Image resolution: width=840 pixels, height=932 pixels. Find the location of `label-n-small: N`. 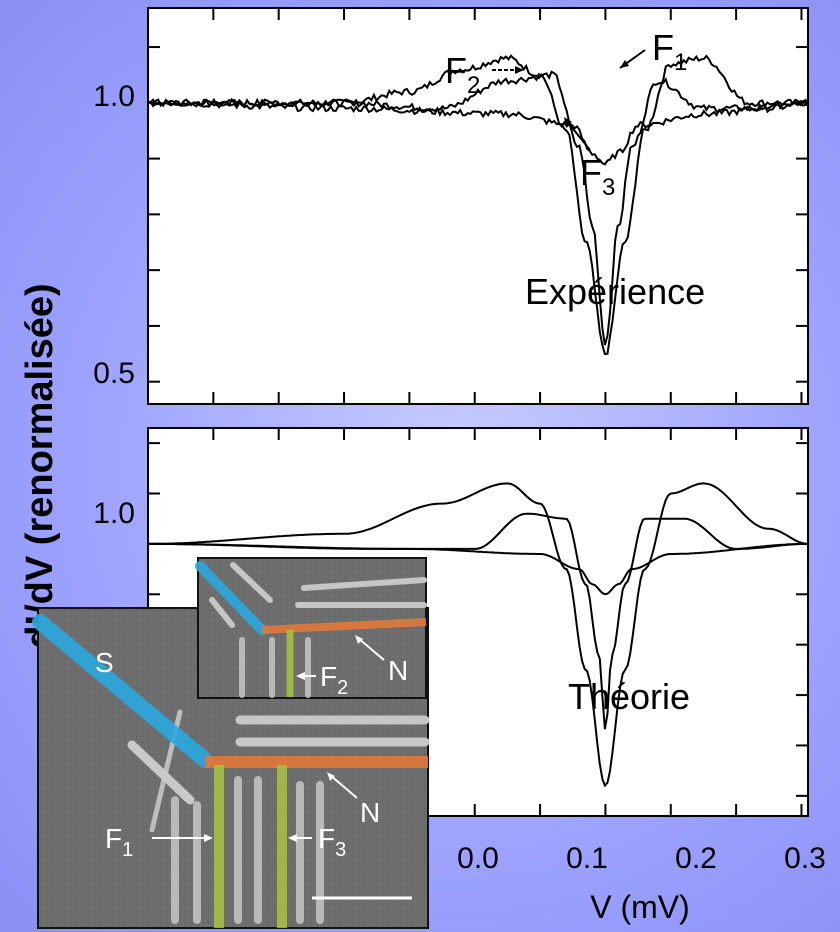

label-n-small: N is located at coordinates (398, 670).